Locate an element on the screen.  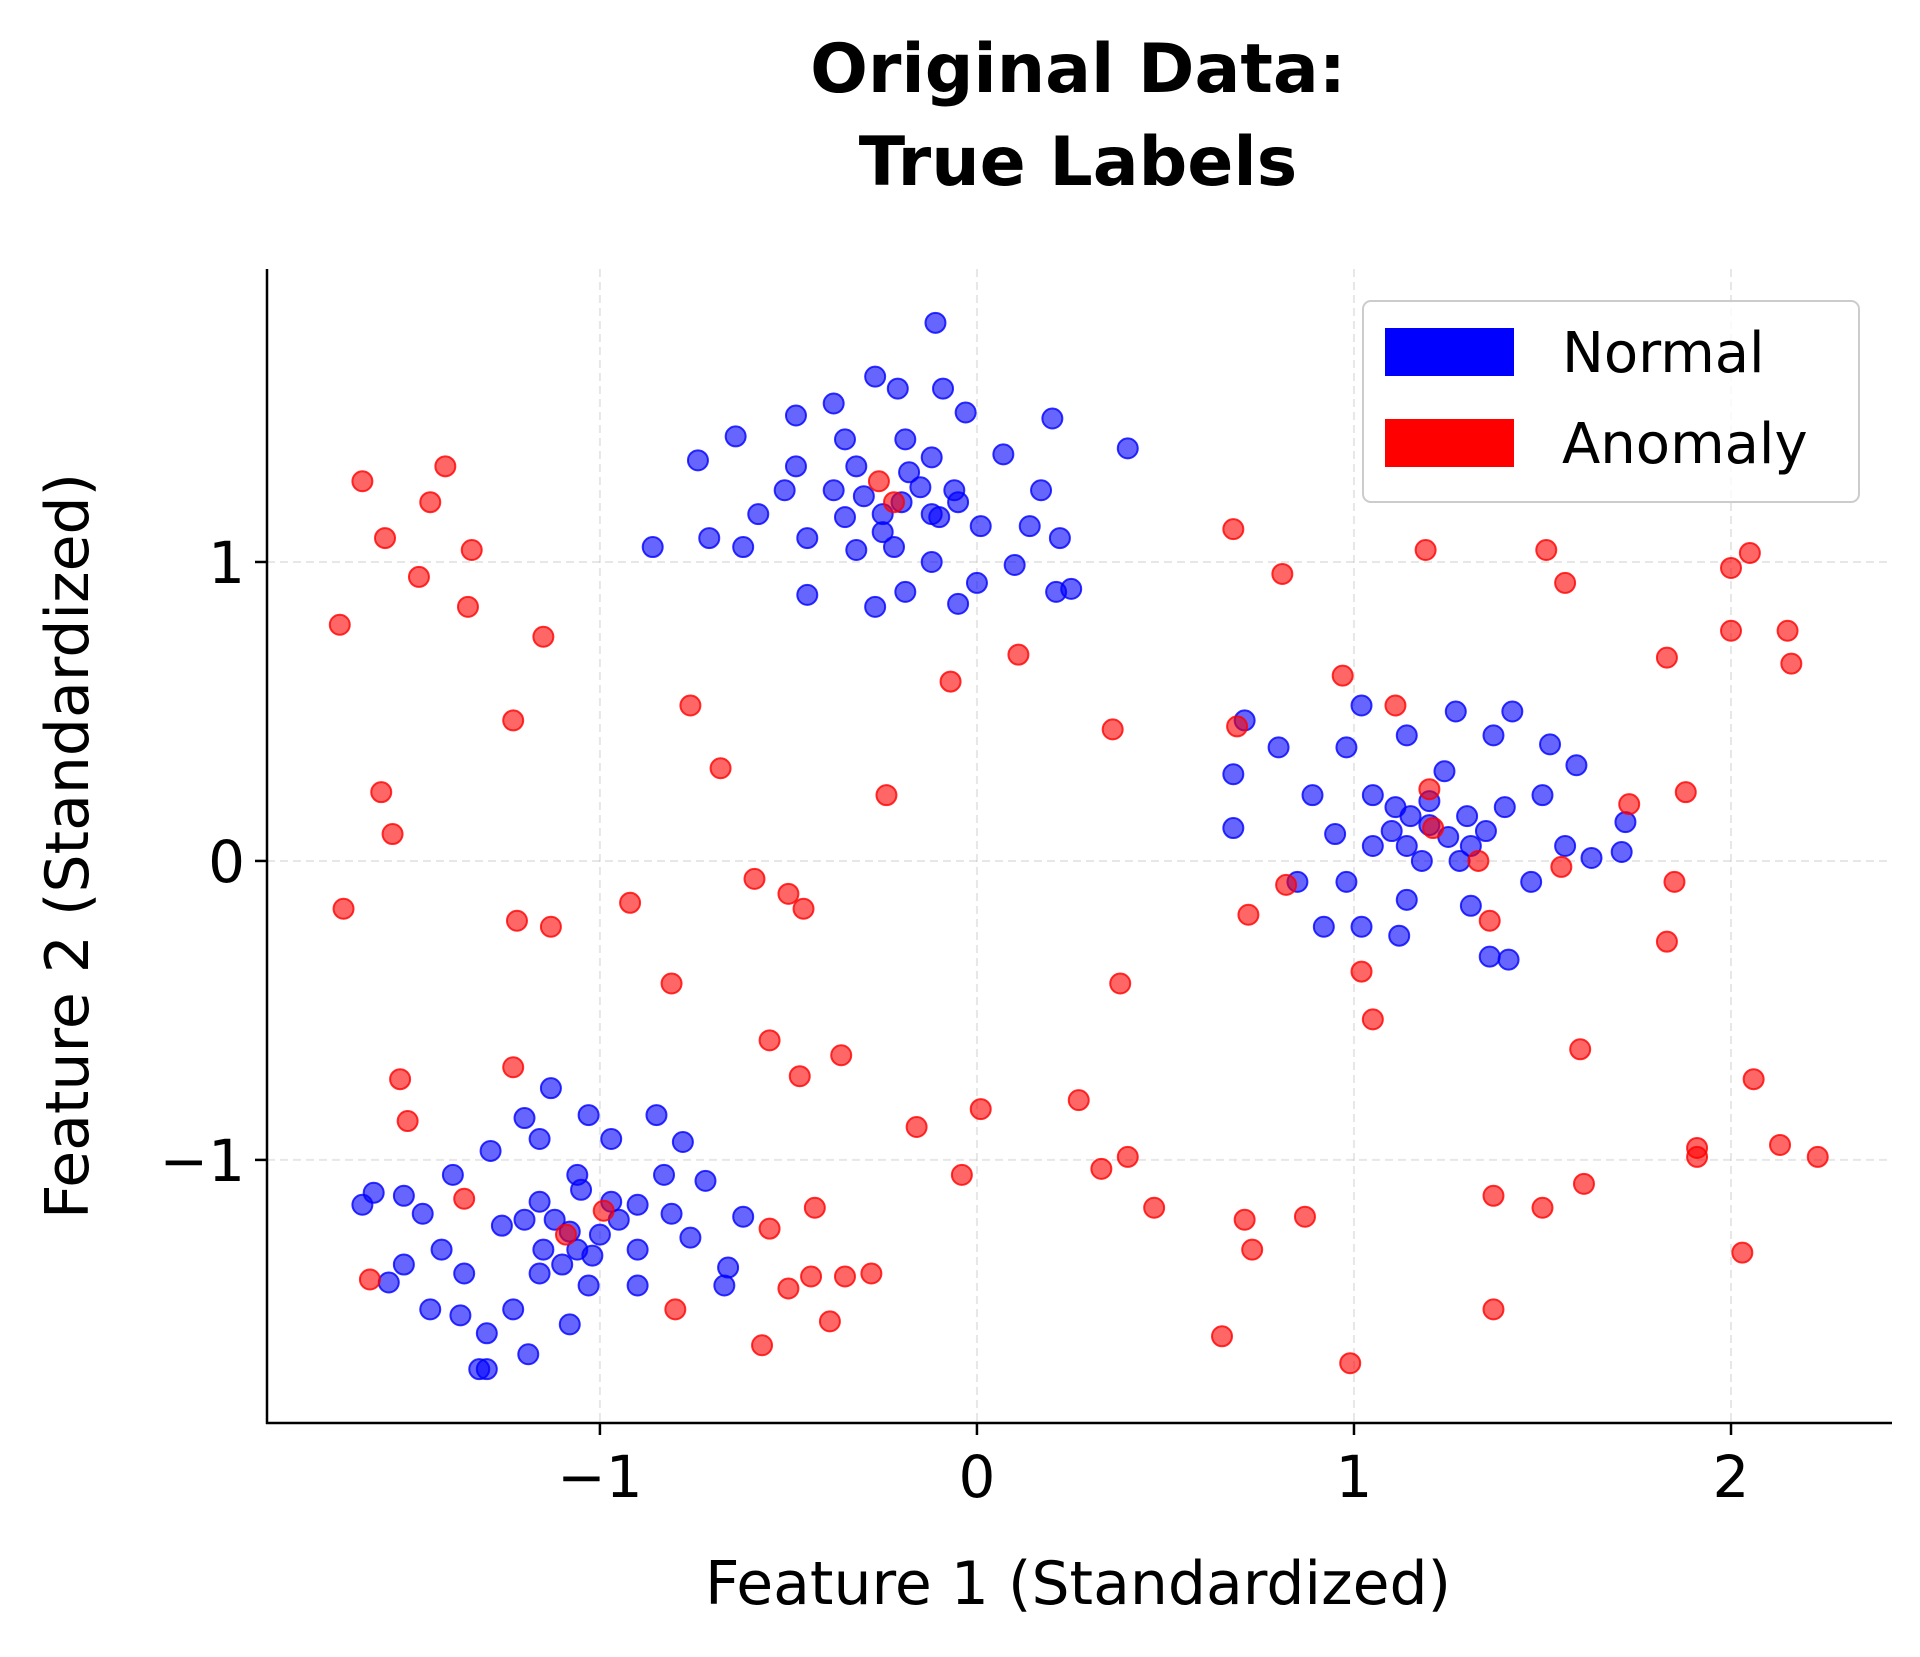
chart-title-line-1: Original Data: is located at coordinates (1078, 69).